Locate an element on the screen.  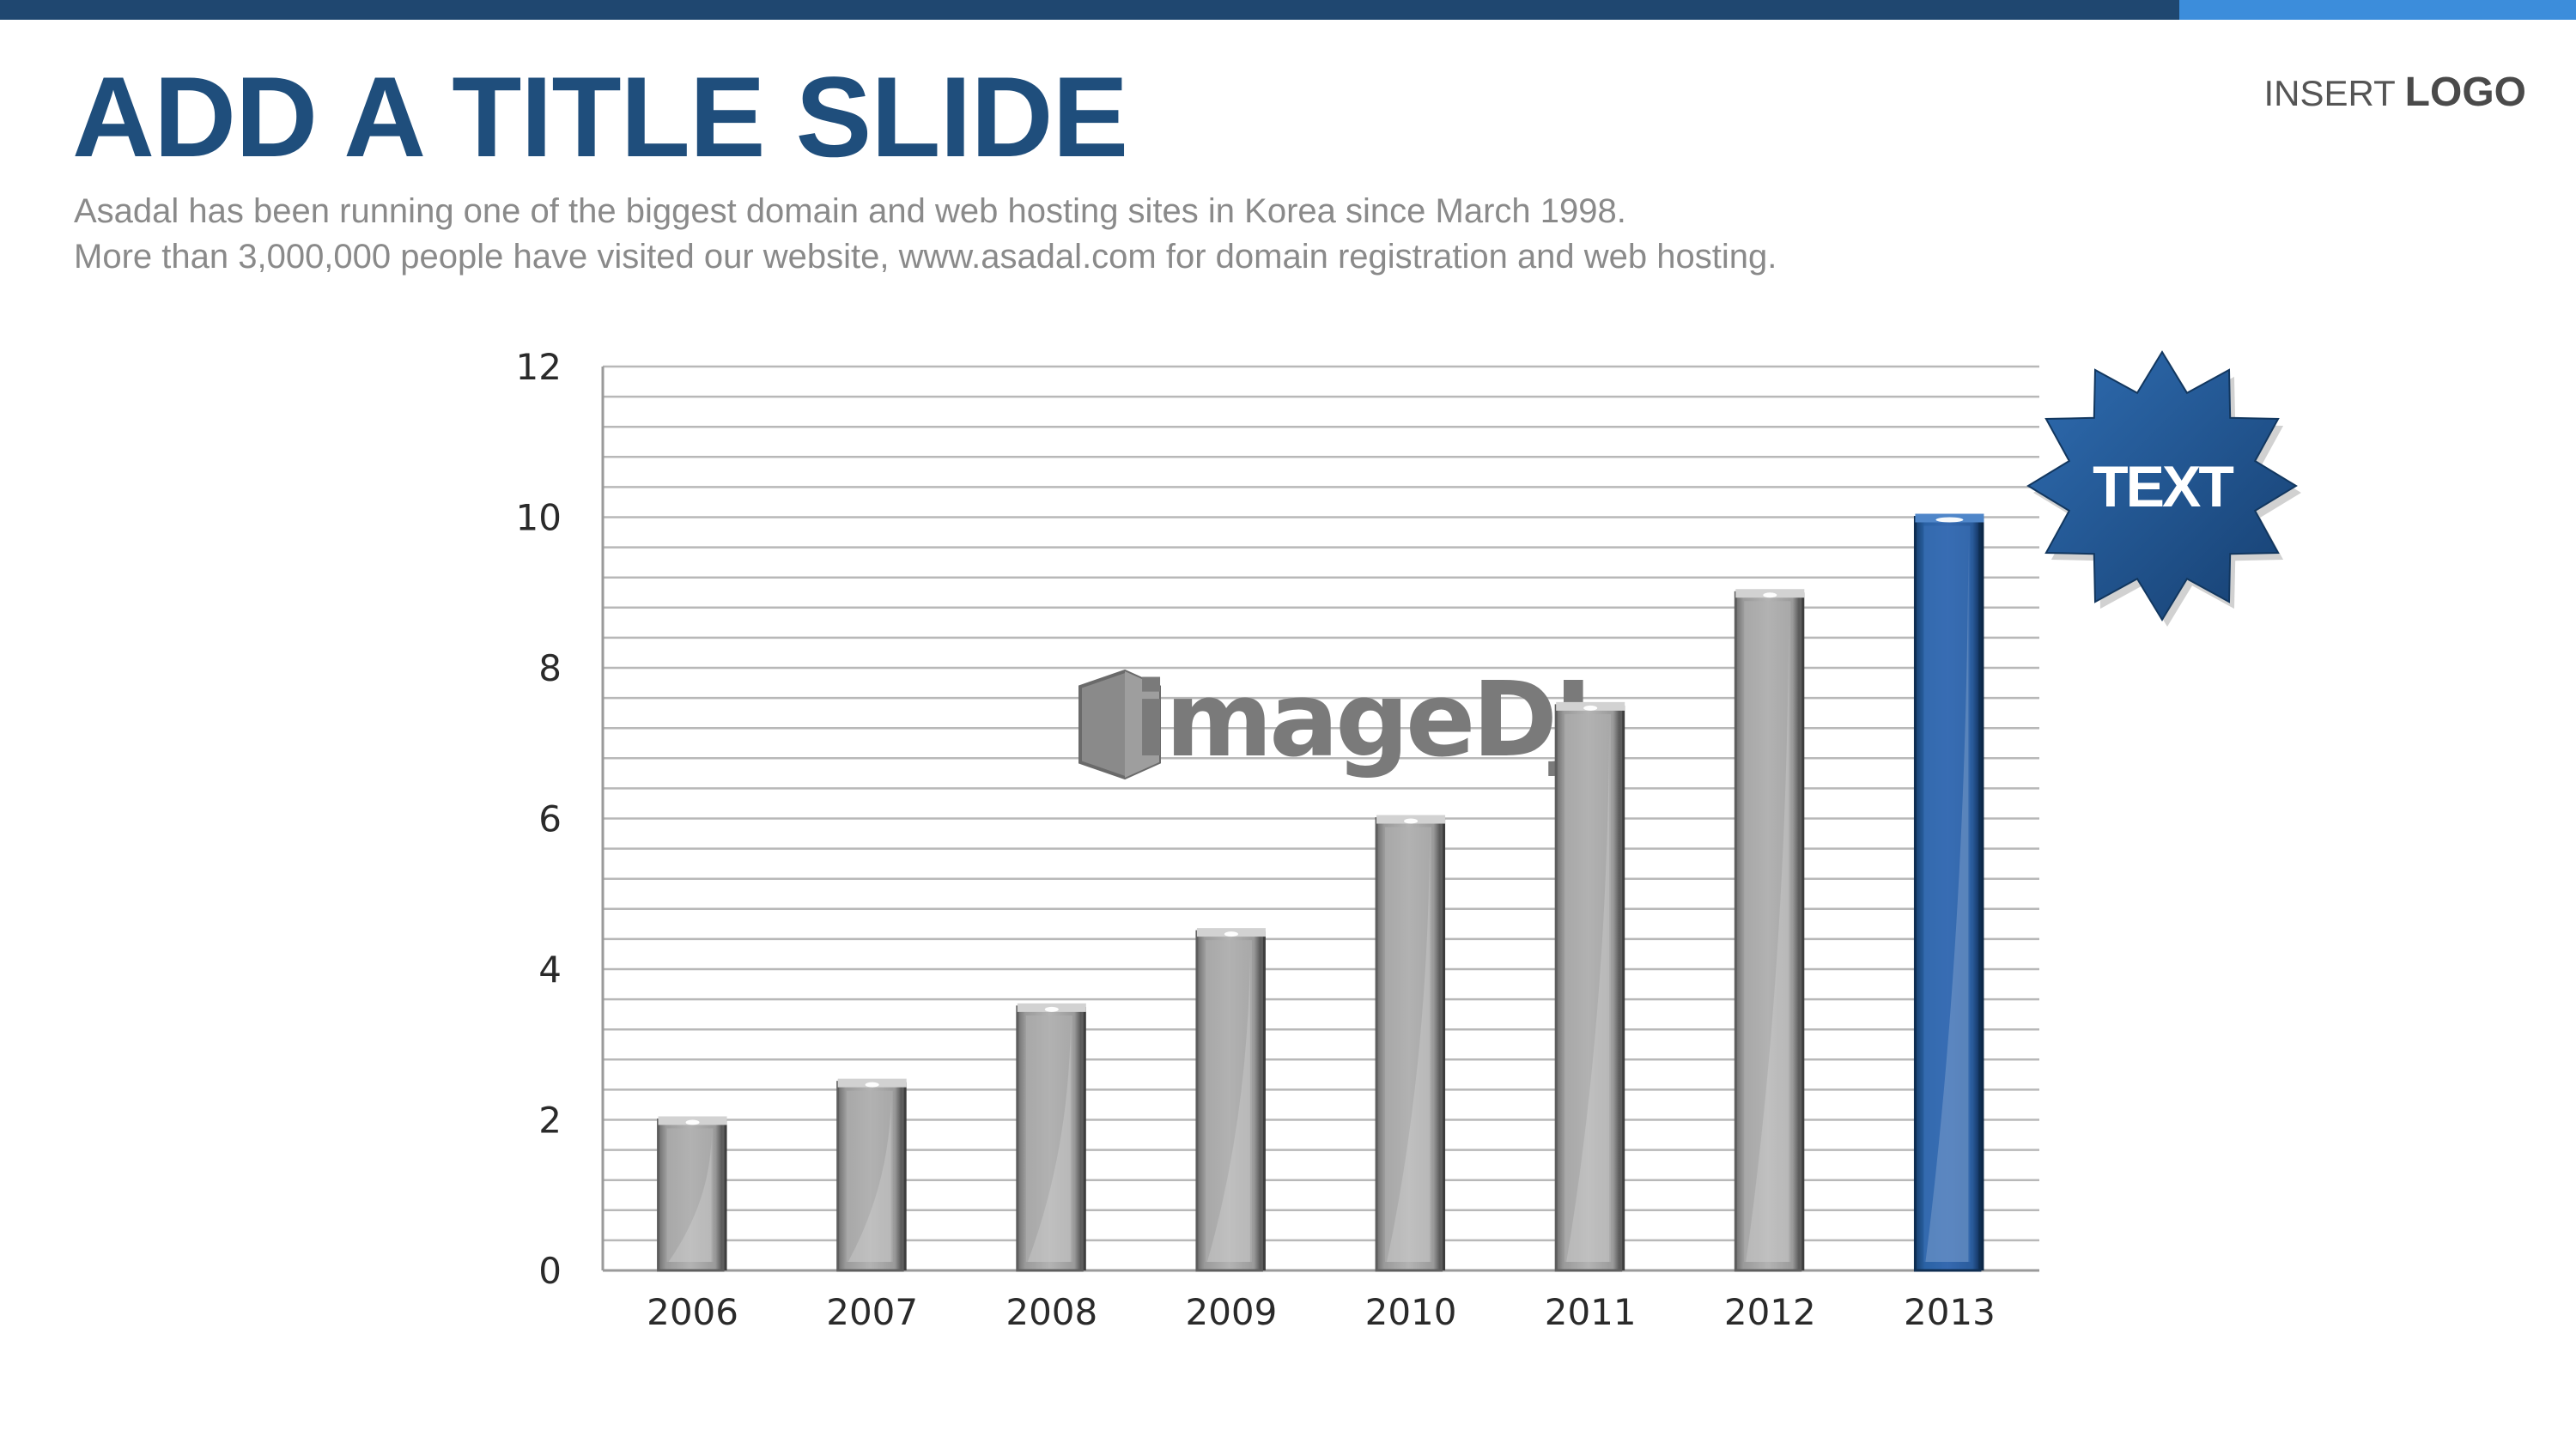
watermark-text: imageDJ is located at coordinates (1361, 720).